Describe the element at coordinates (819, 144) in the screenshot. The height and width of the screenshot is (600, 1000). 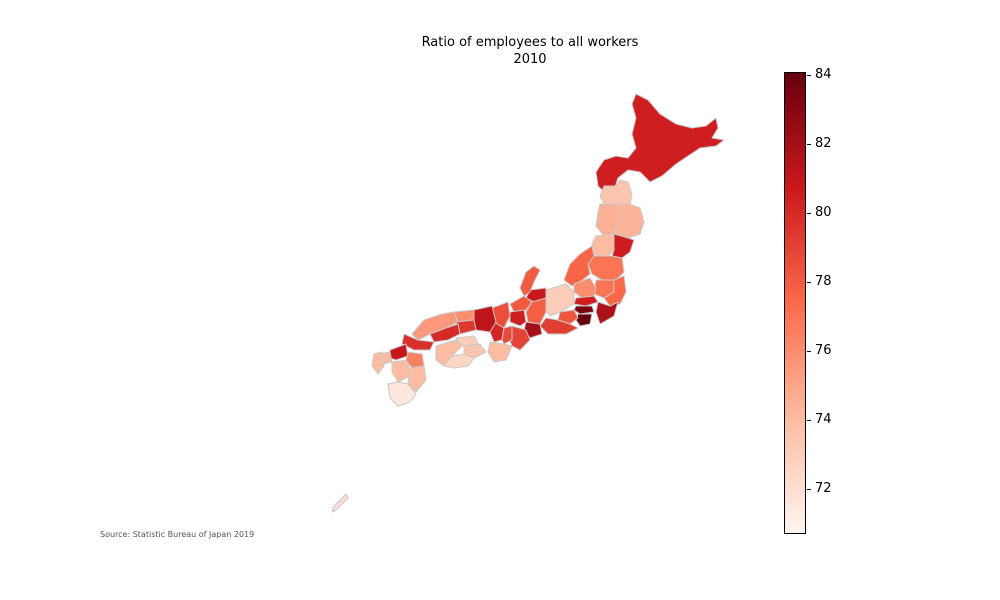
I see `colorbar-tick-82: 82` at that location.